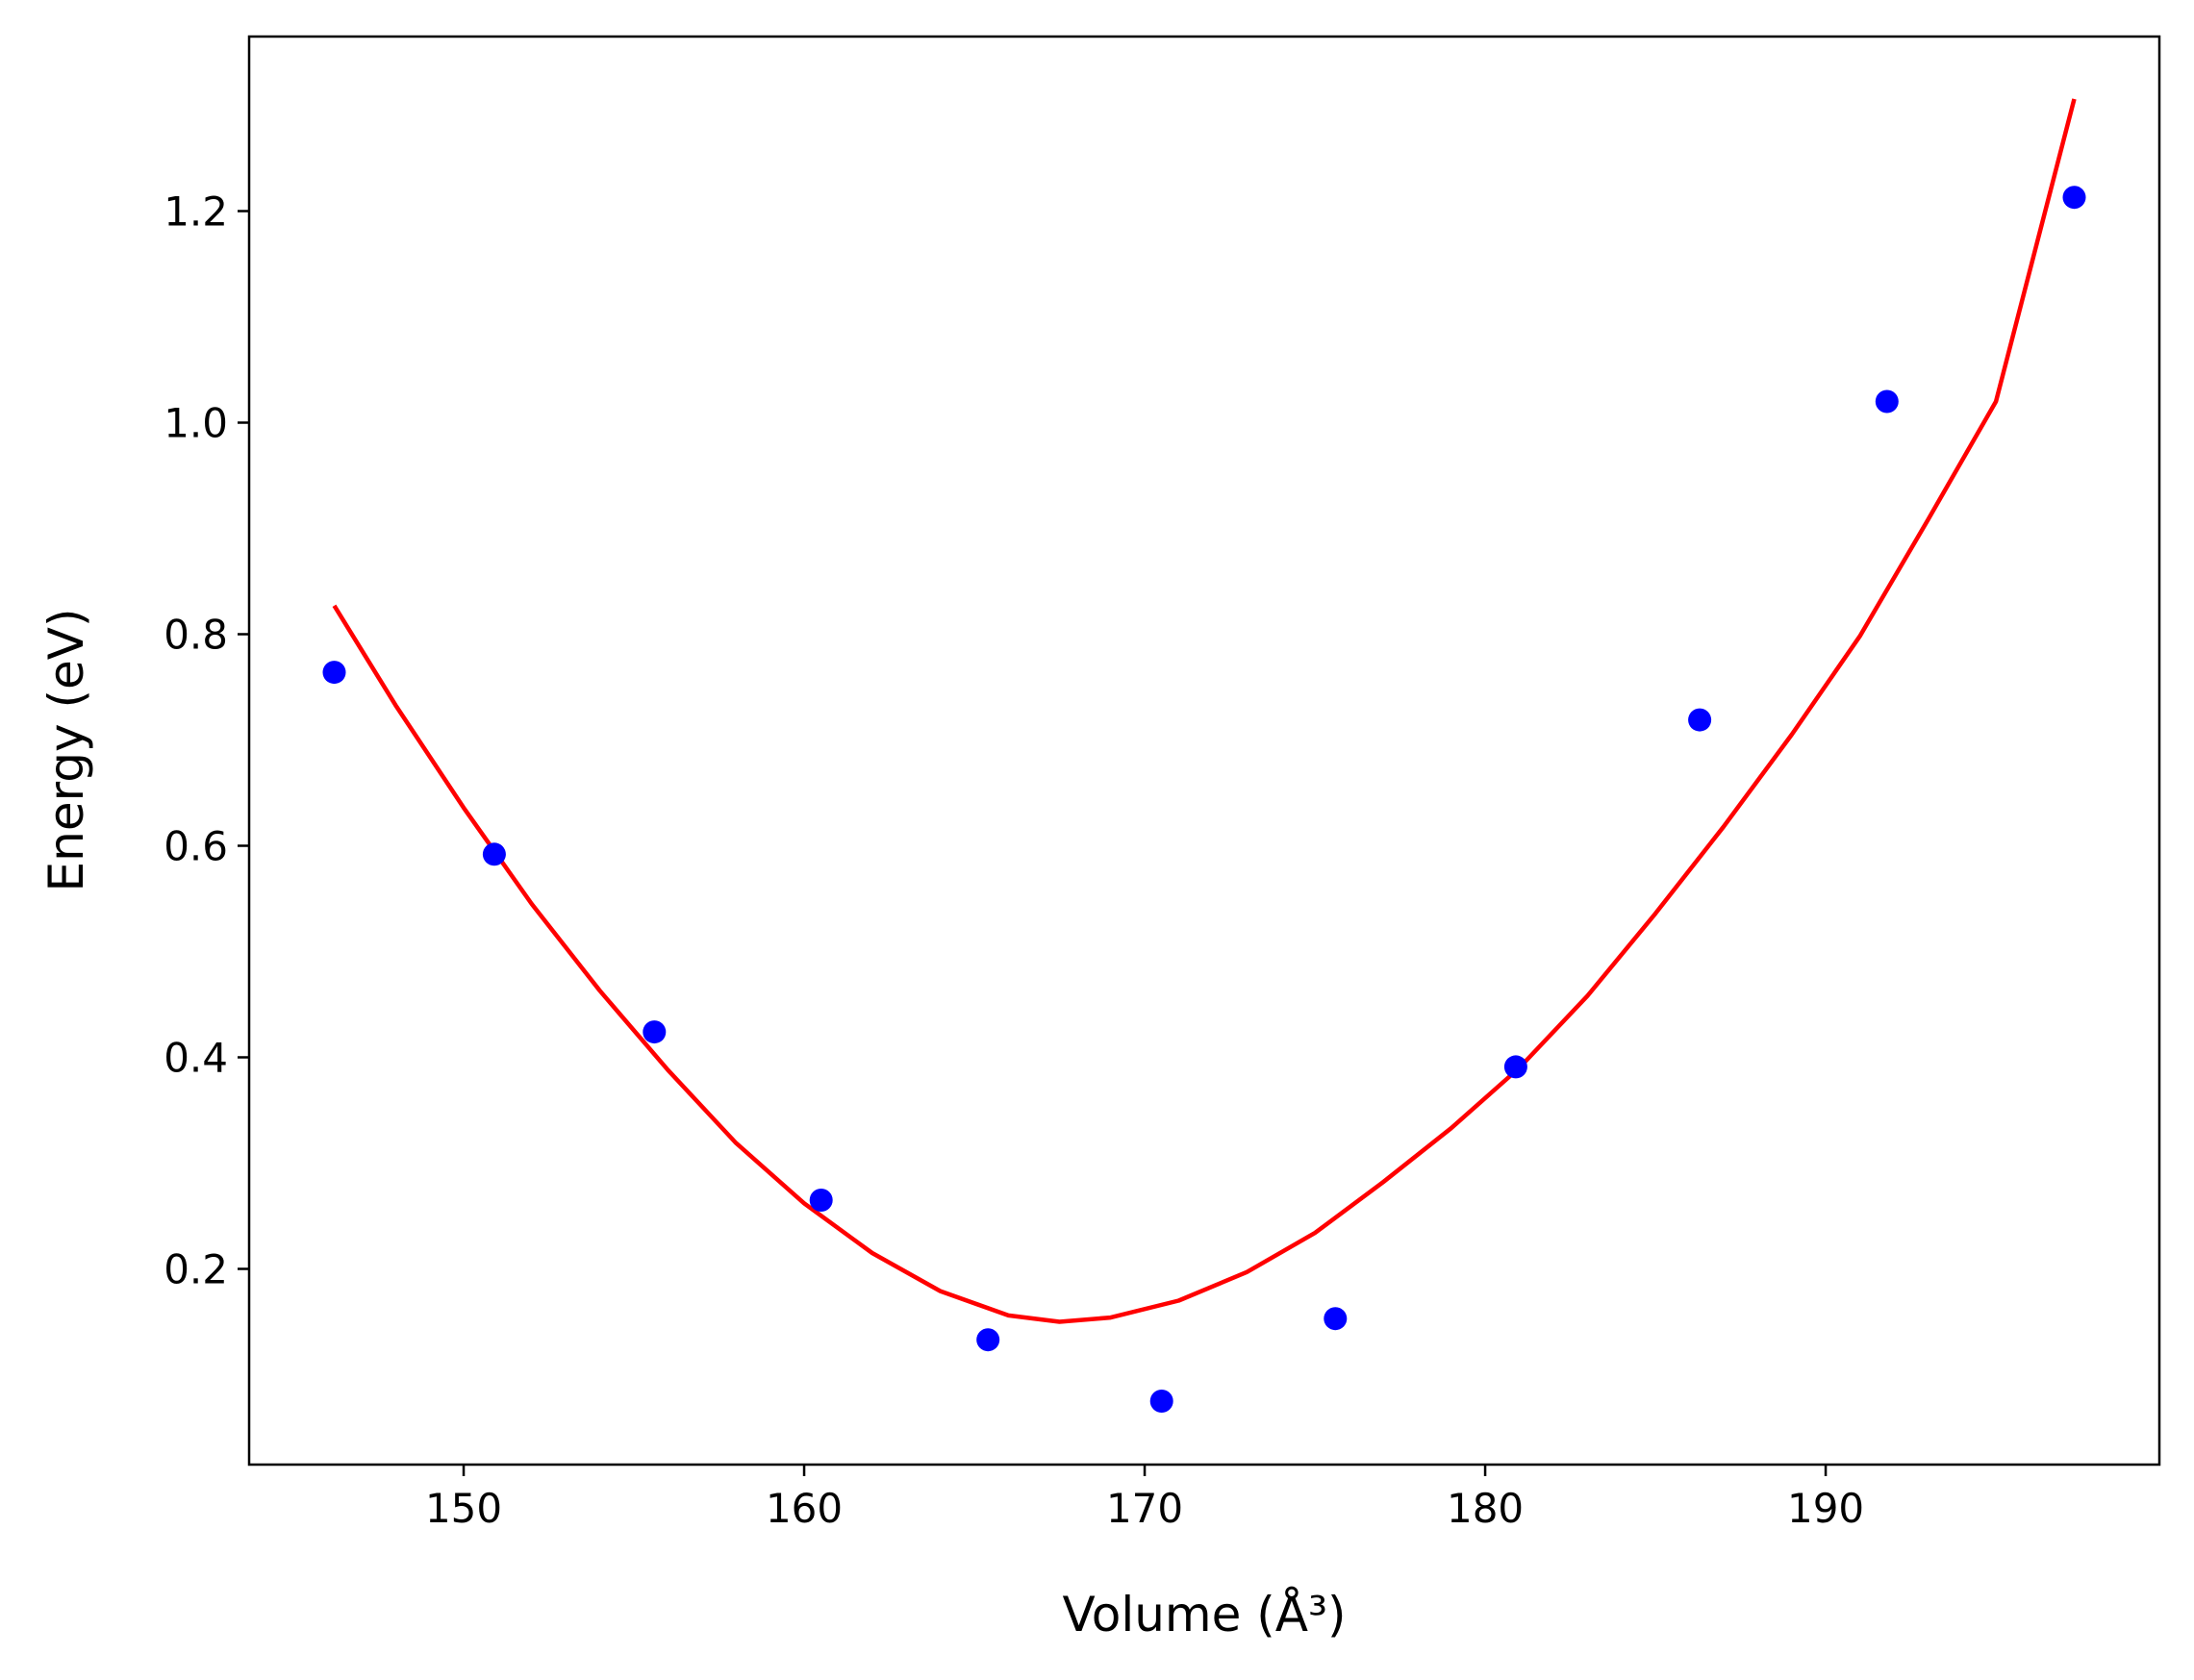 This screenshot has width=2194, height=1680. Describe the element at coordinates (1825, 1509) in the screenshot. I see `x-tick-label: 190` at that location.